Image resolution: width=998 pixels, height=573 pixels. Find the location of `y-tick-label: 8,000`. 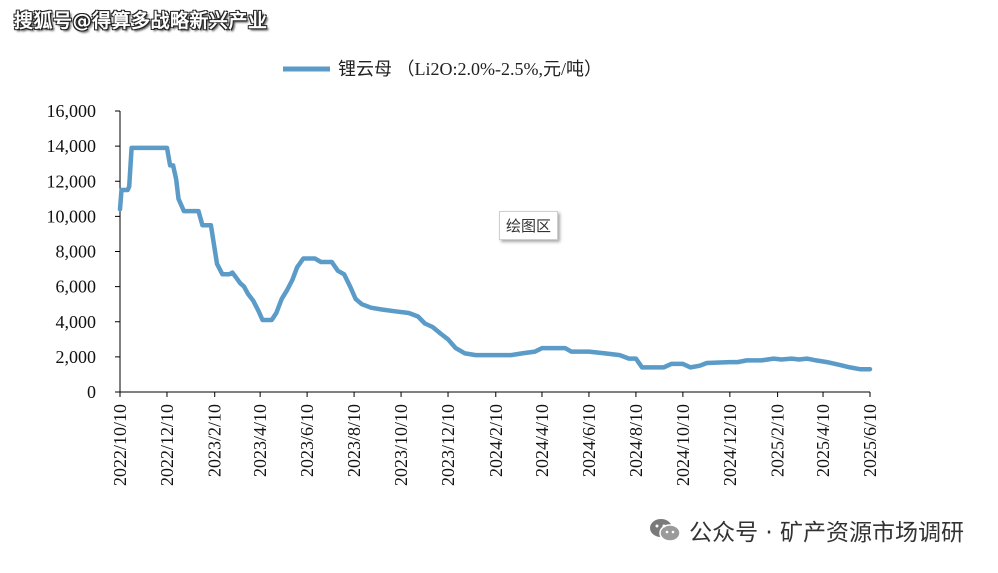

y-tick-label: 8,000 is located at coordinates (76, 252).